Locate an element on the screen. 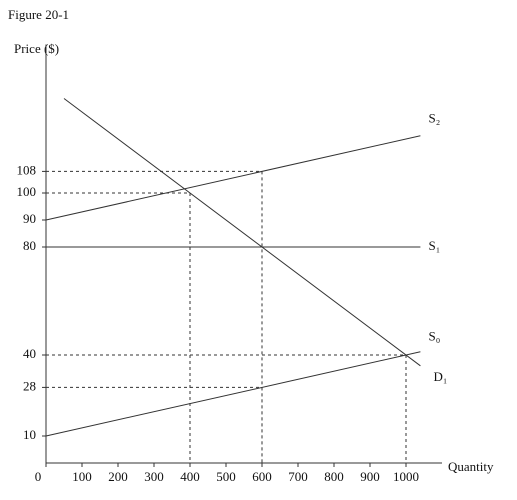  series-label: D₁ is located at coordinates (440, 376).